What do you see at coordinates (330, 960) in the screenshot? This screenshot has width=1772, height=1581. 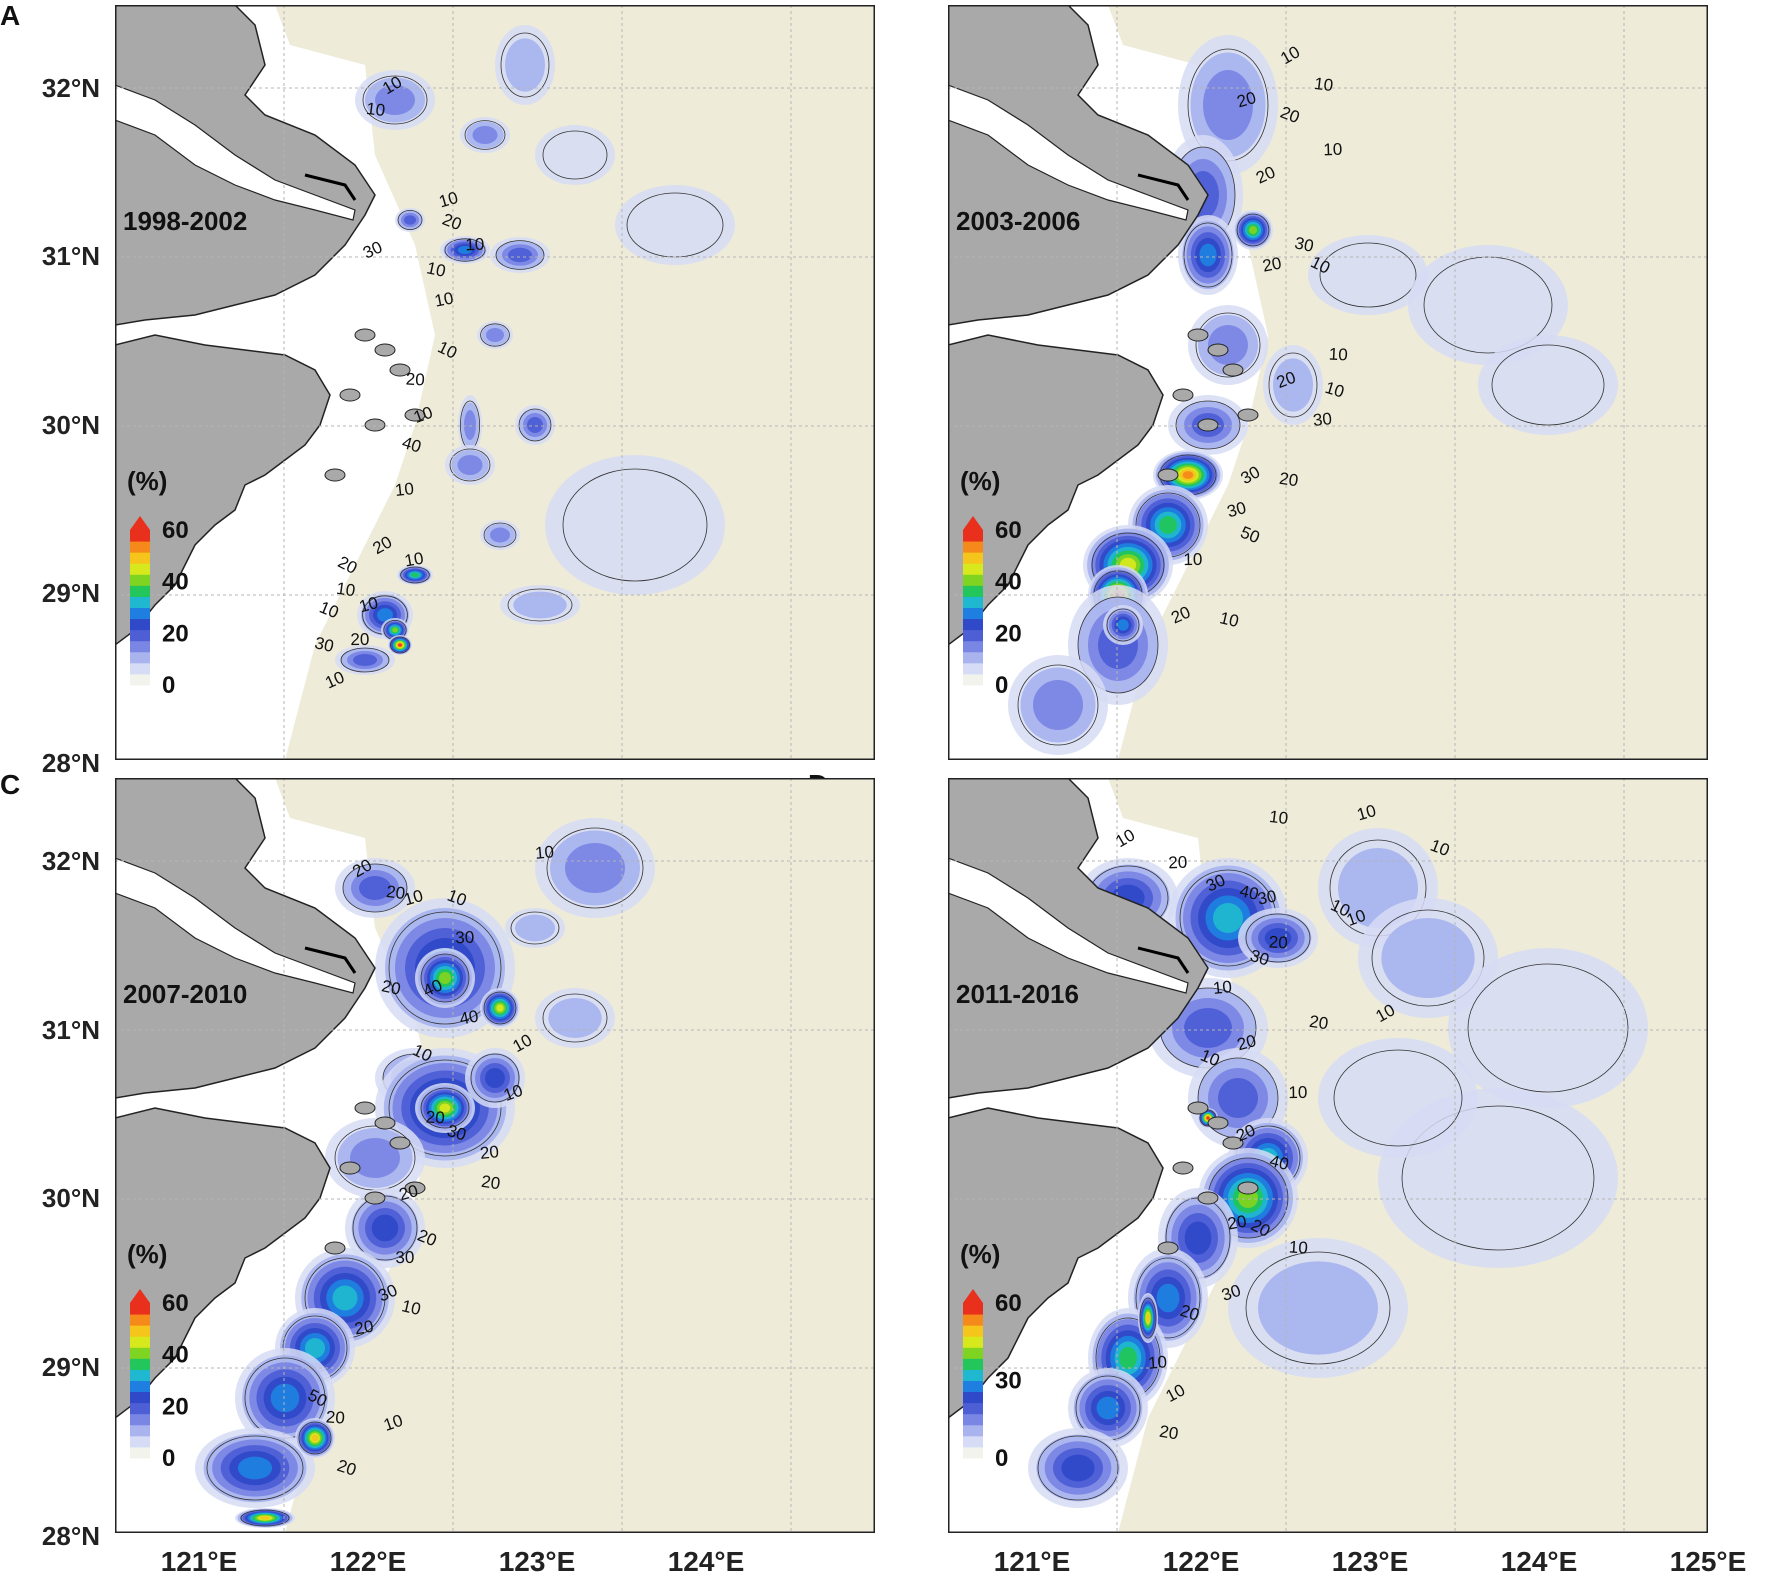 I see `breakwater` at bounding box center [330, 960].